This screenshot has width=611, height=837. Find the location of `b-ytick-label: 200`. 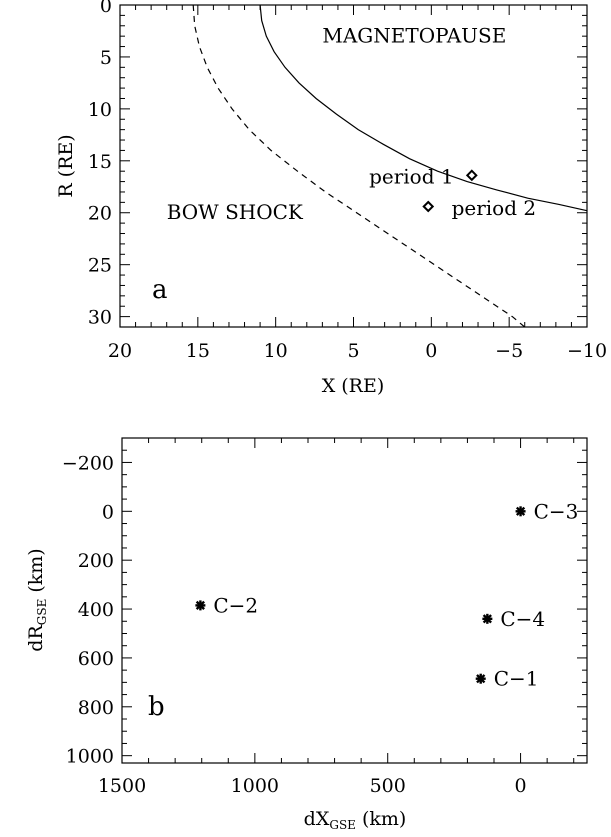

b-ytick-label: 200 is located at coordinates (96, 561).